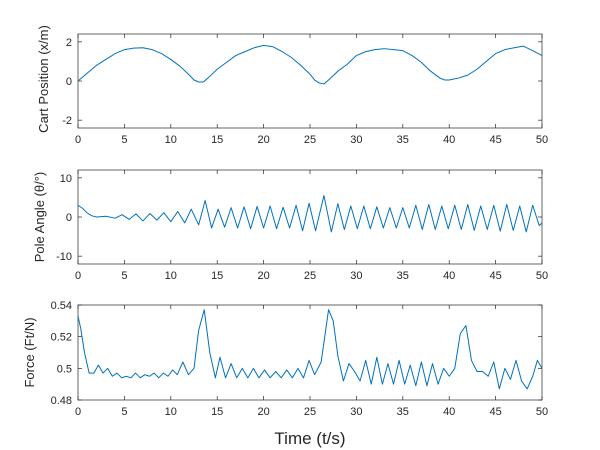 The height and width of the screenshot is (450, 600). I want to click on force-y-tick-label: 0.52, so click(61, 338).